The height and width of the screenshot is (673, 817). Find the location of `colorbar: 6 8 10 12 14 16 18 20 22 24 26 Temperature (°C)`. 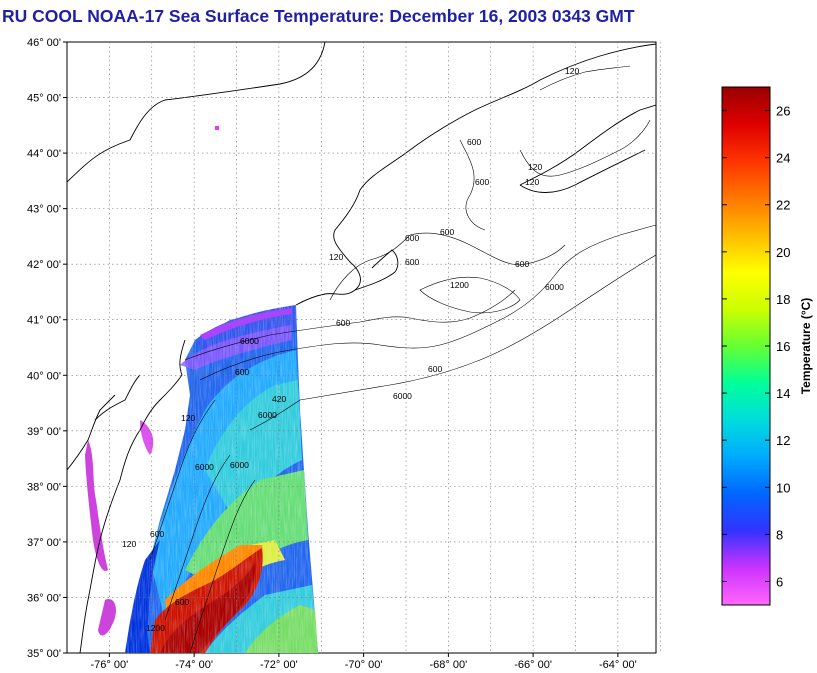

colorbar: 6 8 10 12 14 16 18 20 22 24 26 Temperature (°C) is located at coordinates (767, 346).